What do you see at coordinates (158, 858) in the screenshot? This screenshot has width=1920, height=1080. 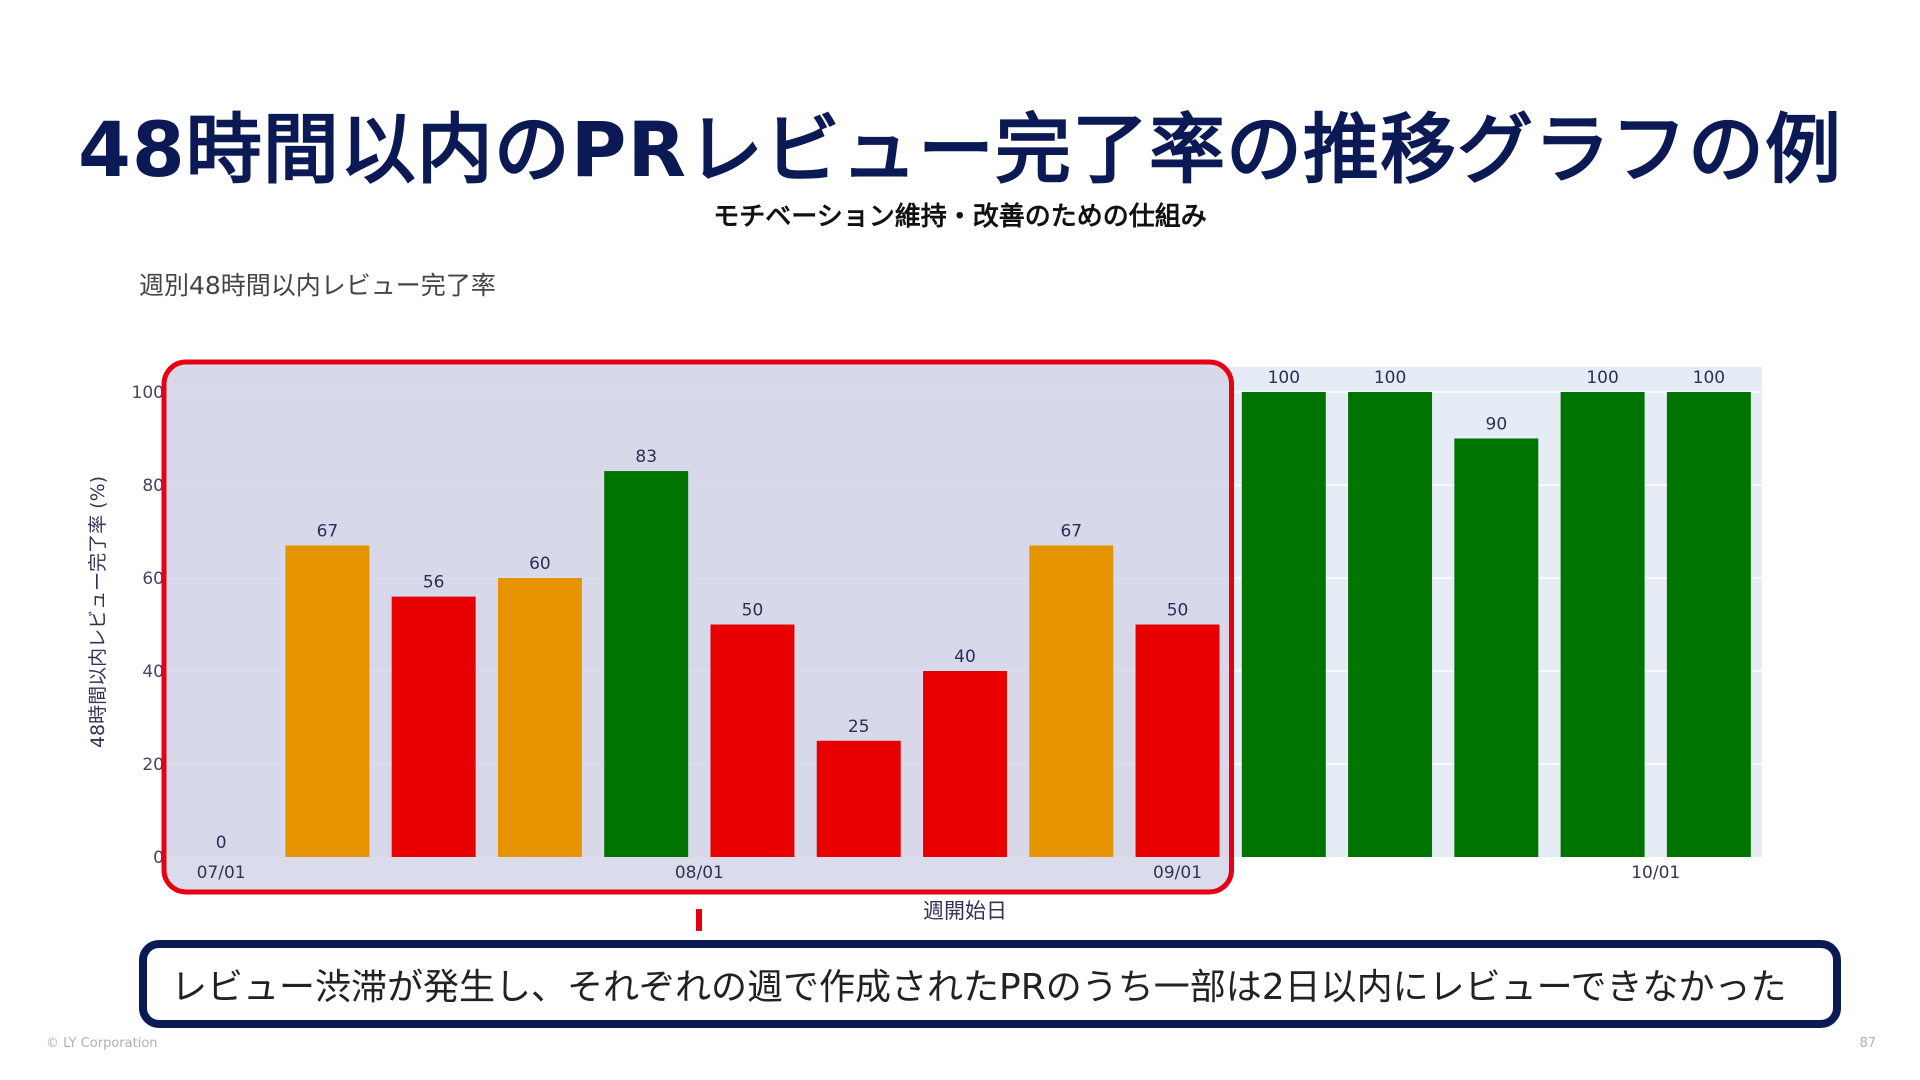 I see `y-tick-label: 0` at bounding box center [158, 858].